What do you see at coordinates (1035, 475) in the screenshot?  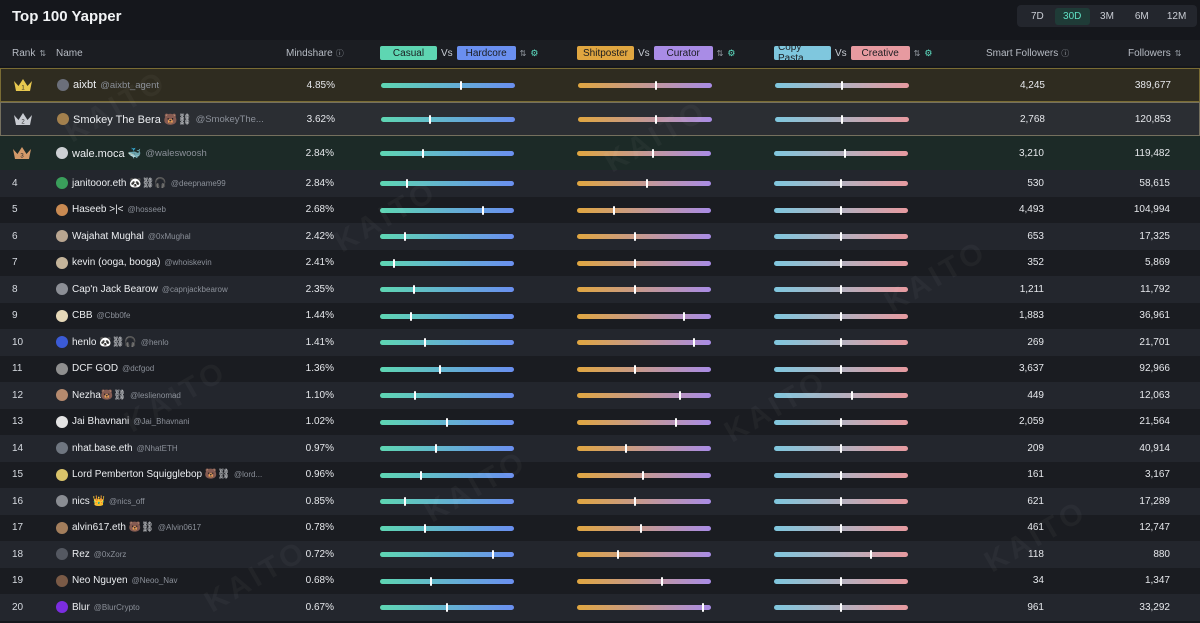 I see `smart-followers-cell: 161` at bounding box center [1035, 475].